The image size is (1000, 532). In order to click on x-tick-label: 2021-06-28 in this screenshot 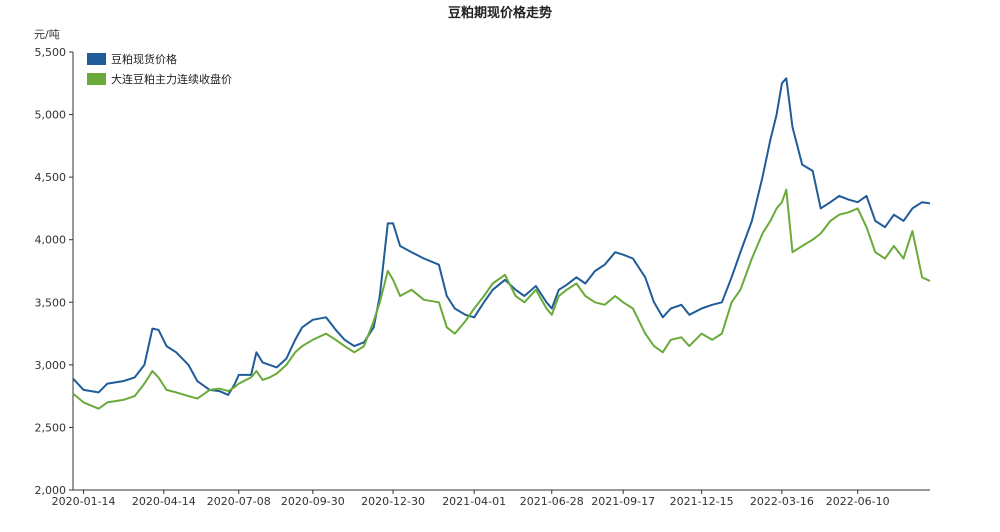, I will do `click(552, 501)`.